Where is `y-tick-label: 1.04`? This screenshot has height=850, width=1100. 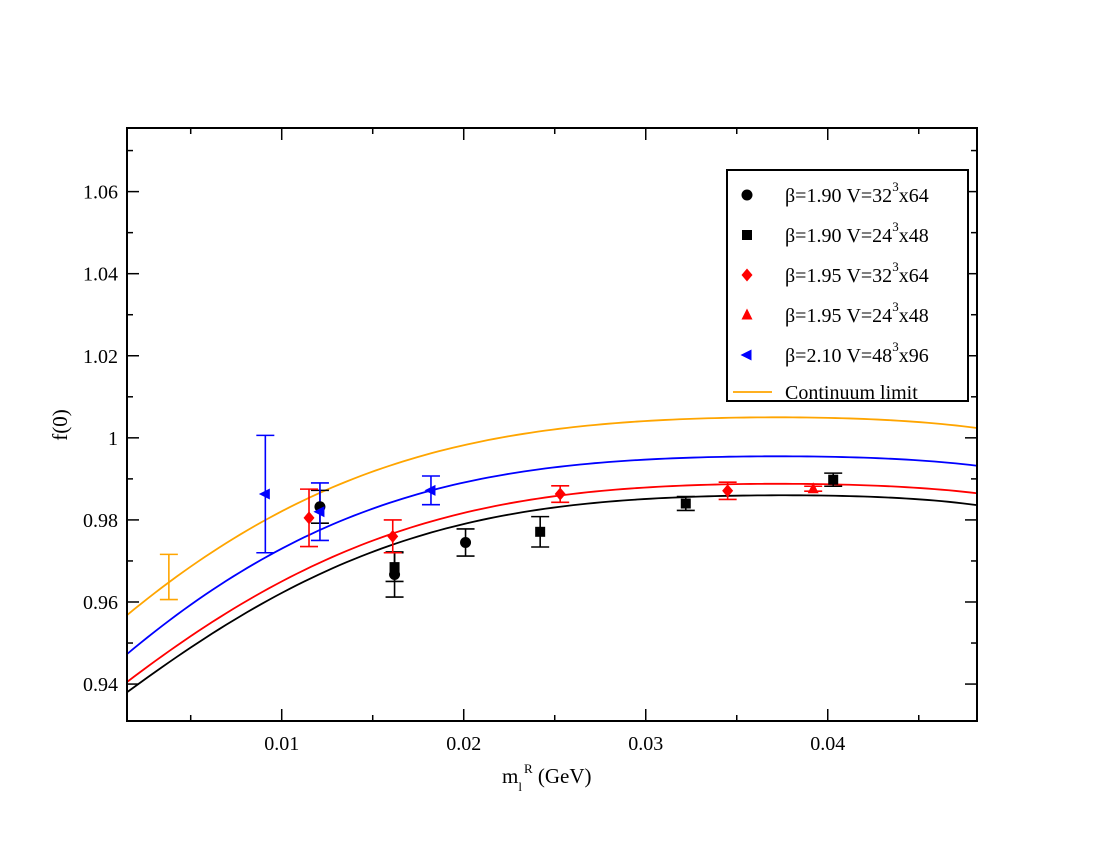 y-tick-label: 1.04 is located at coordinates (100, 275).